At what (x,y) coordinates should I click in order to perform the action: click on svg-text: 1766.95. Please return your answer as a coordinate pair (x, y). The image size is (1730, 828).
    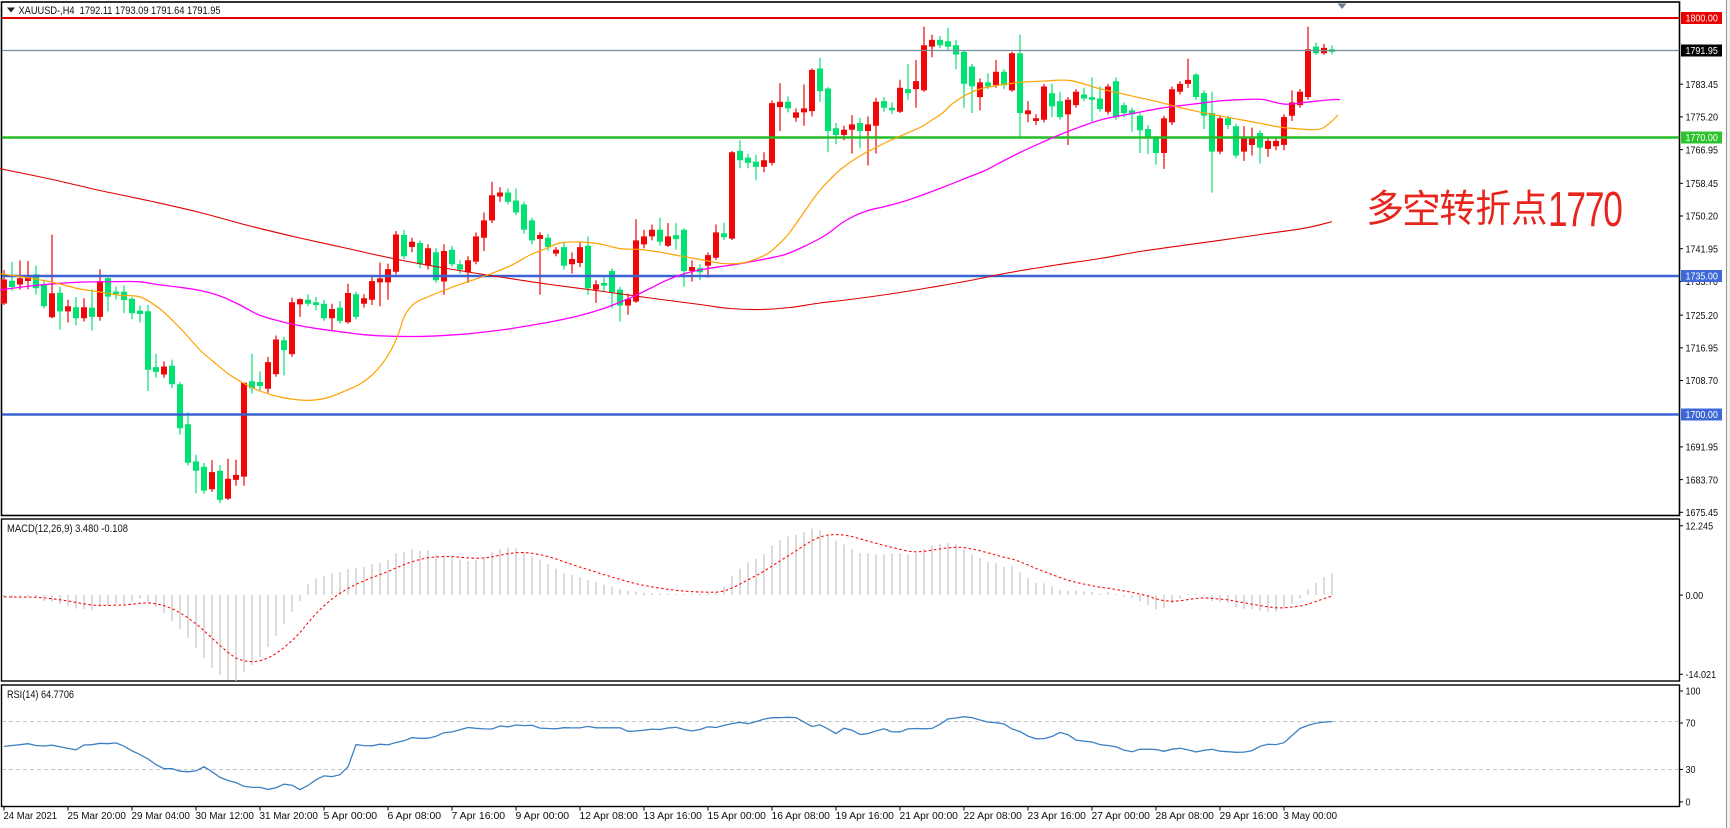
    Looking at the image, I should click on (1702, 150).